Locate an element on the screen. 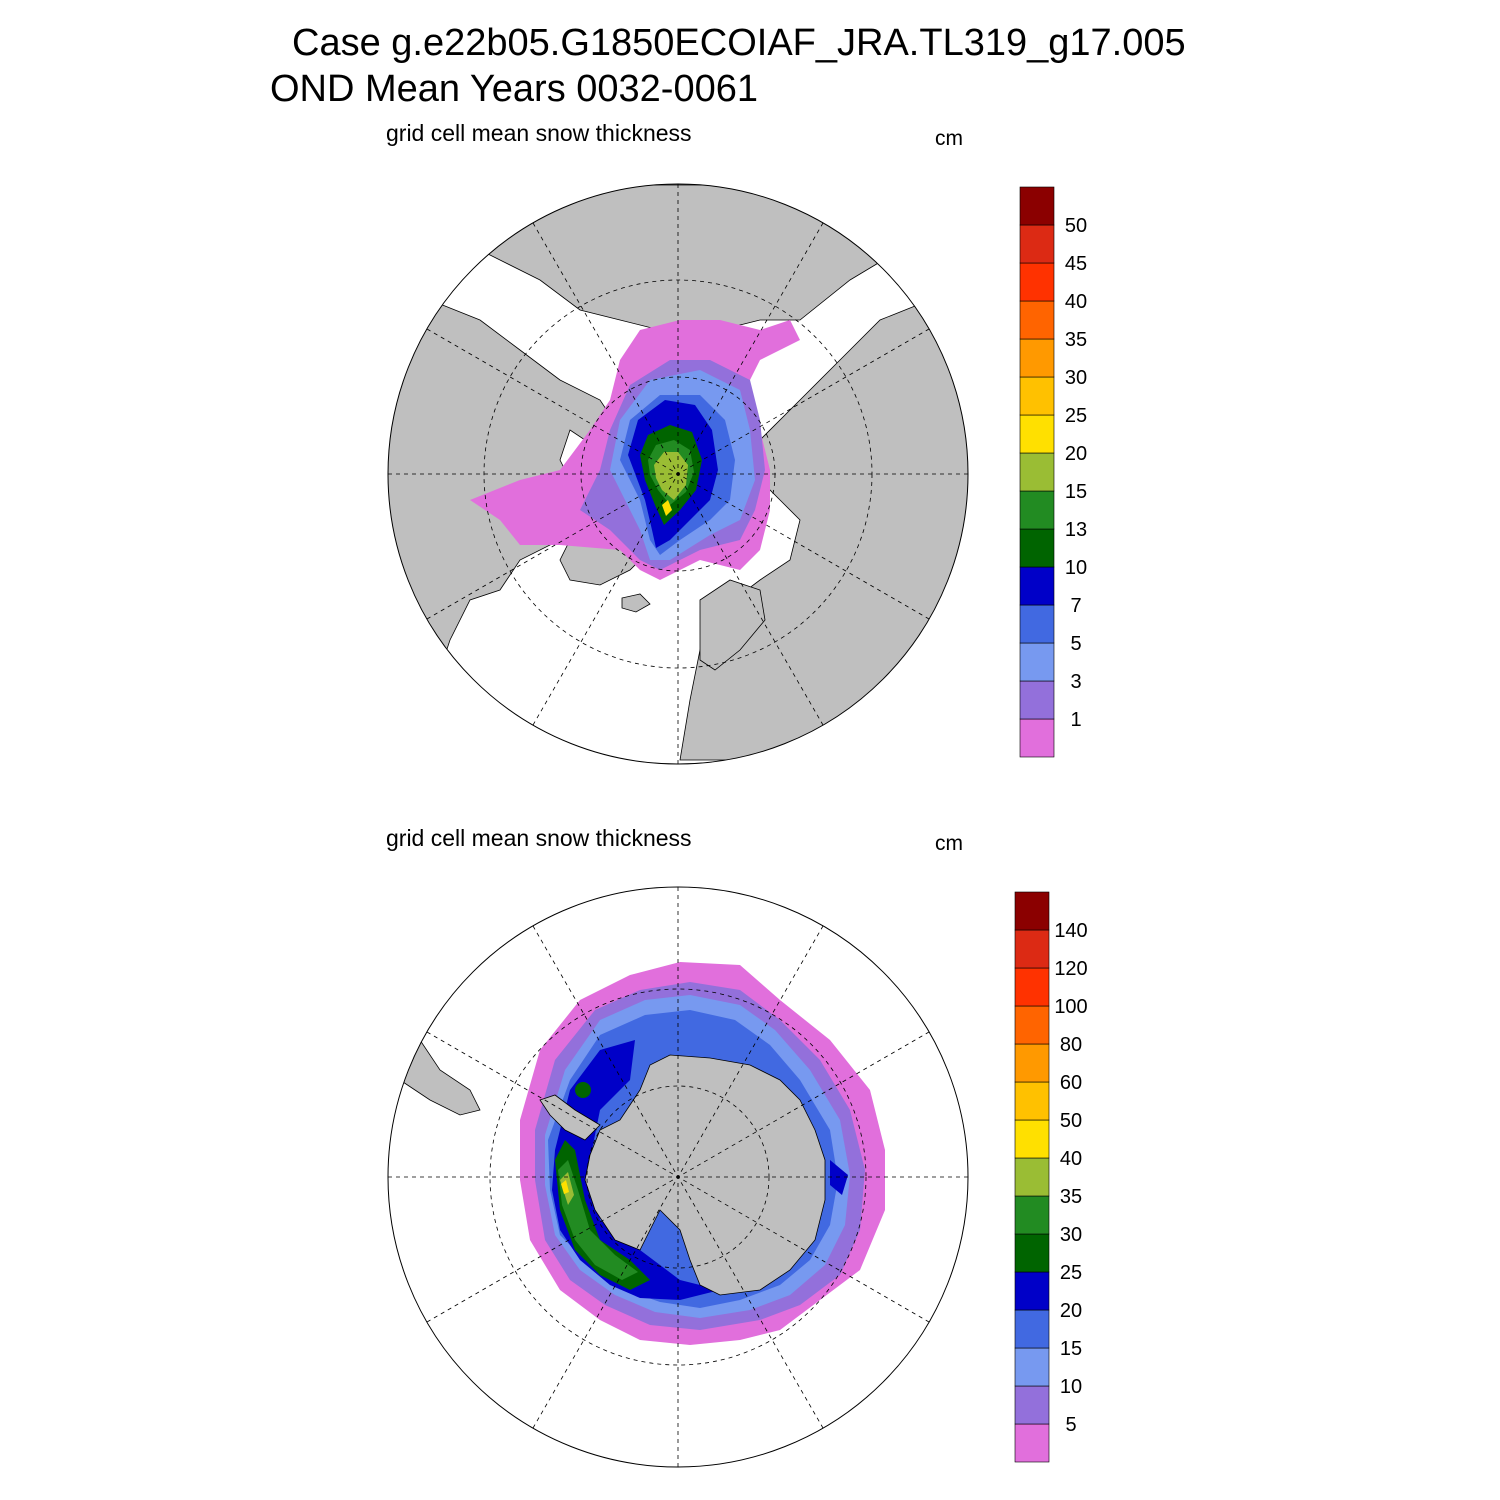 The height and width of the screenshot is (1500, 1500). sh-graticule is located at coordinates (678, 1177).